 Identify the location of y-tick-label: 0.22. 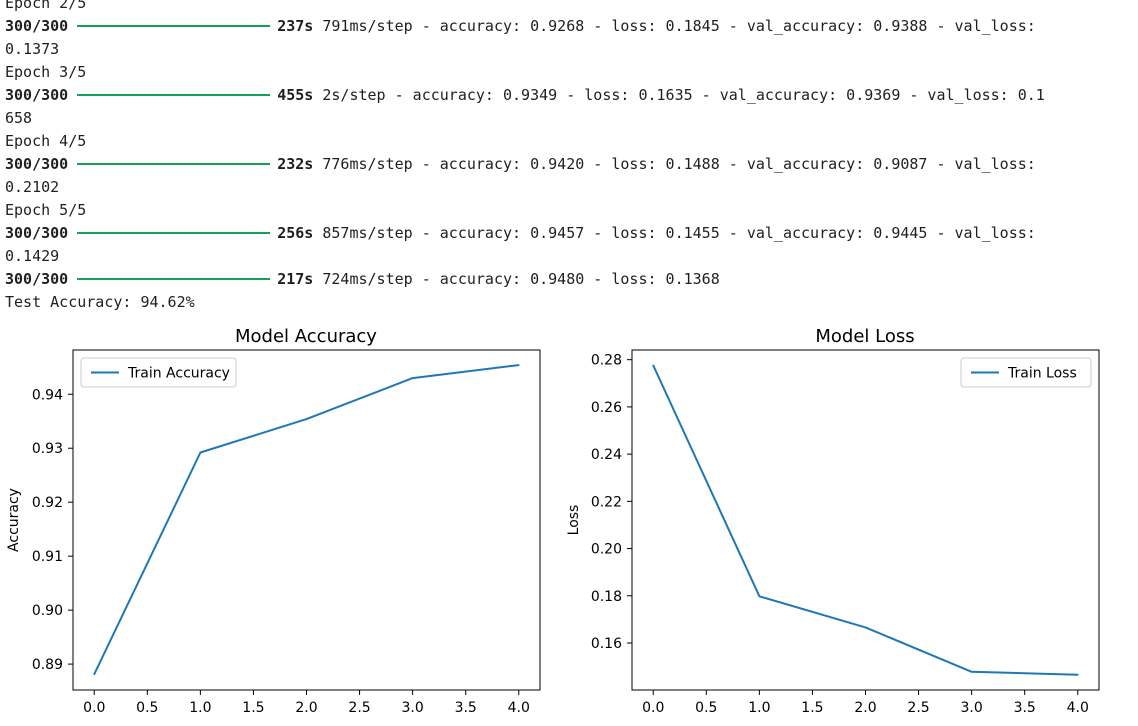
(606, 502).